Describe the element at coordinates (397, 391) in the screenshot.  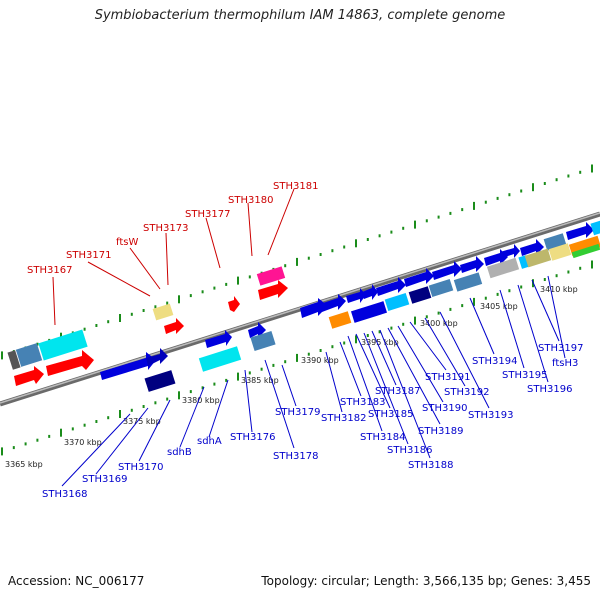
I see `gene-label: STH3187` at that location.